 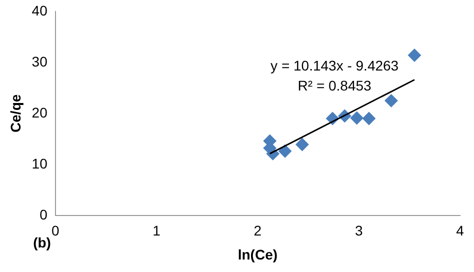 What do you see at coordinates (55, 230) in the screenshot?
I see `x-tick-label: 0` at bounding box center [55, 230].